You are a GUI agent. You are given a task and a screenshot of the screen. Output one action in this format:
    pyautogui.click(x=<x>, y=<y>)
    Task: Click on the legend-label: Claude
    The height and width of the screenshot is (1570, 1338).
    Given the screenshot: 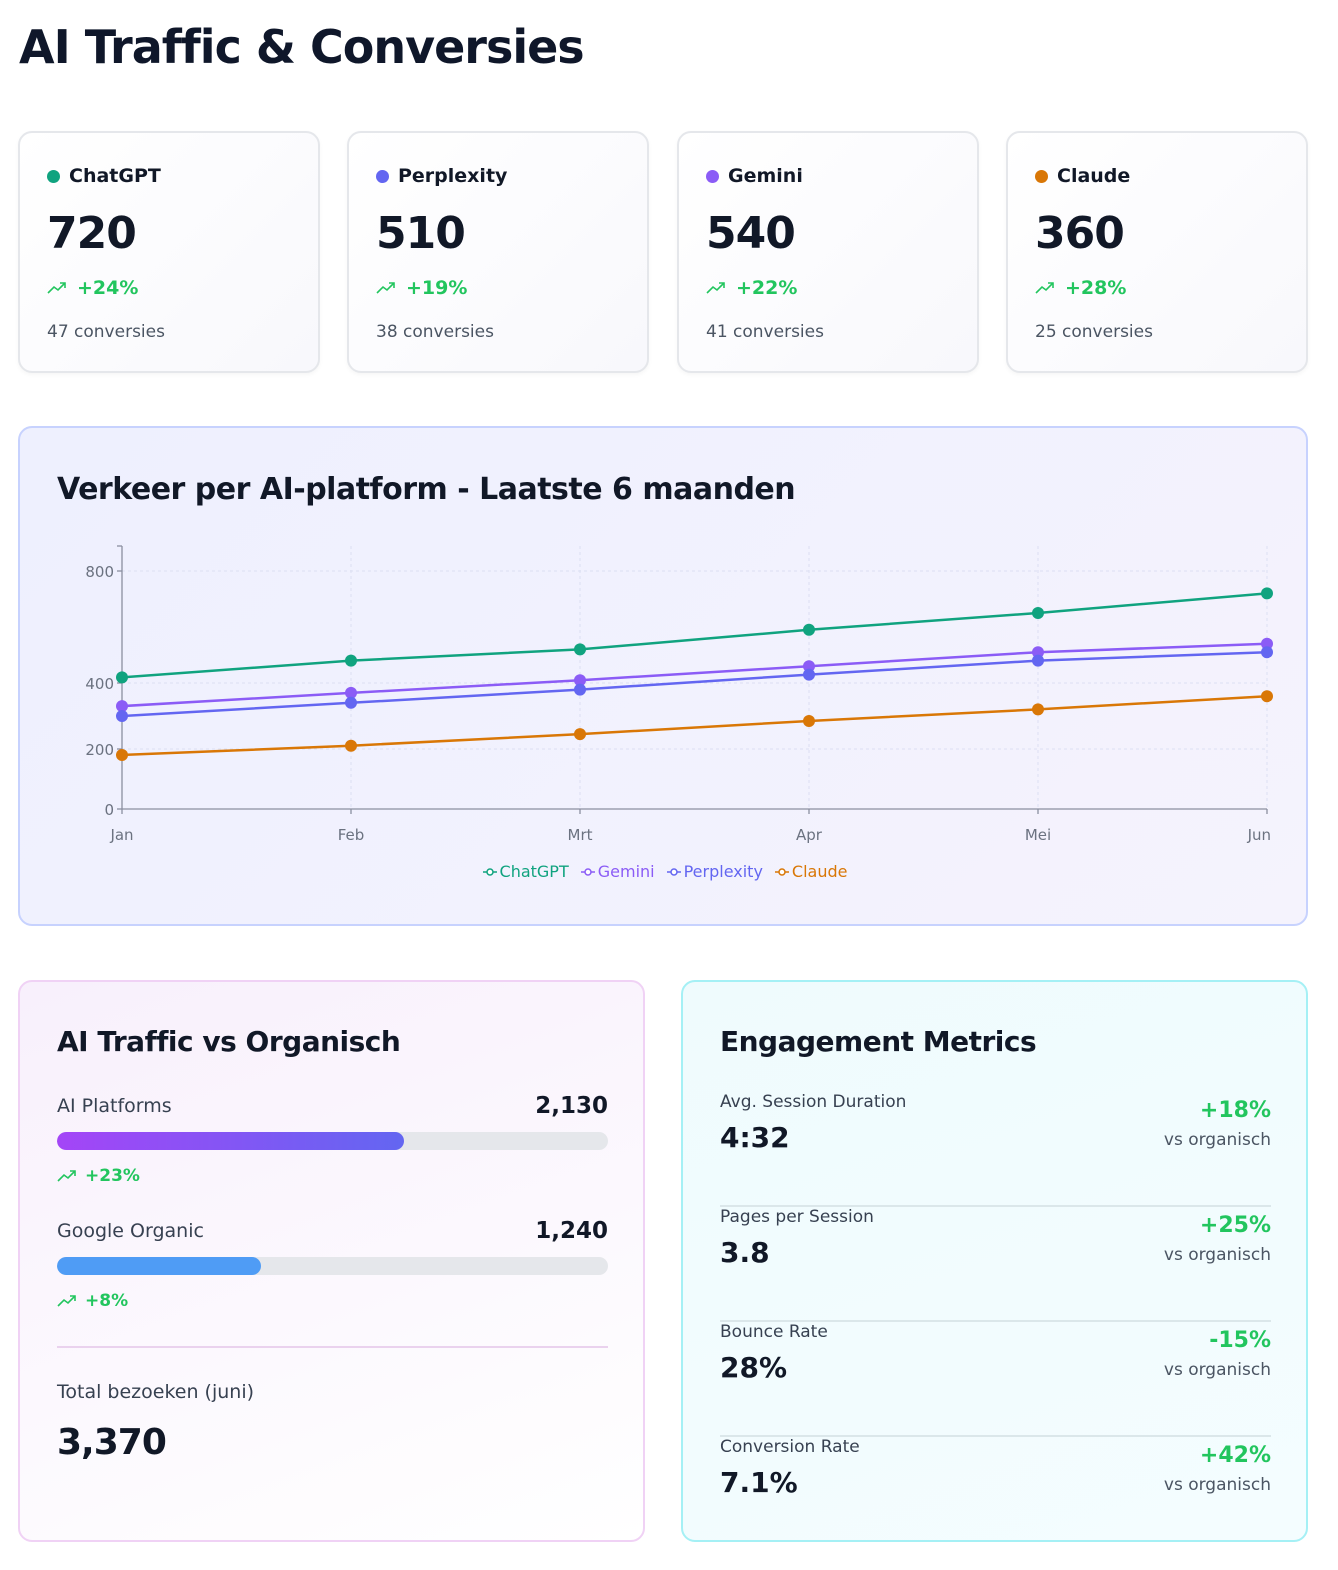 What is the action you would take?
    pyautogui.click(x=819, y=871)
    